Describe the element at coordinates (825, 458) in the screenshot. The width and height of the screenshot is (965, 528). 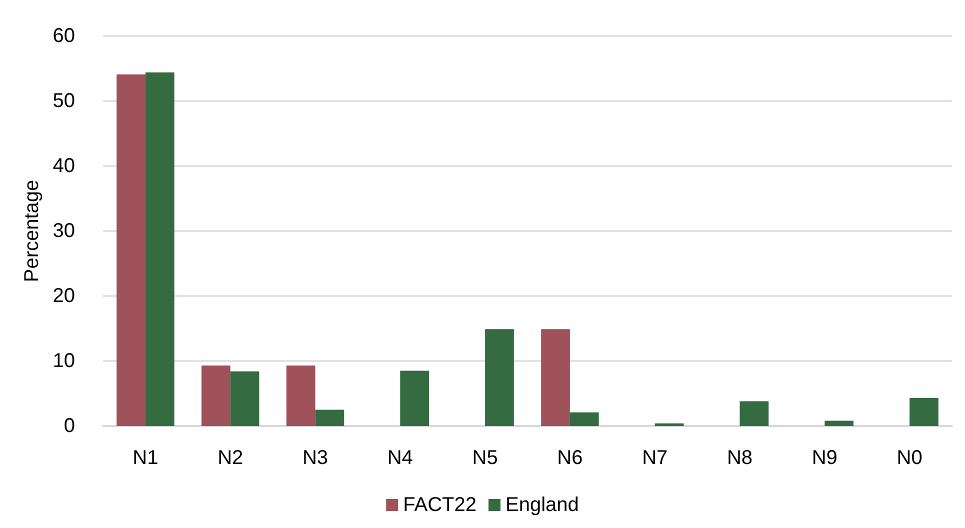
I see `x-tick-label: N9` at that location.